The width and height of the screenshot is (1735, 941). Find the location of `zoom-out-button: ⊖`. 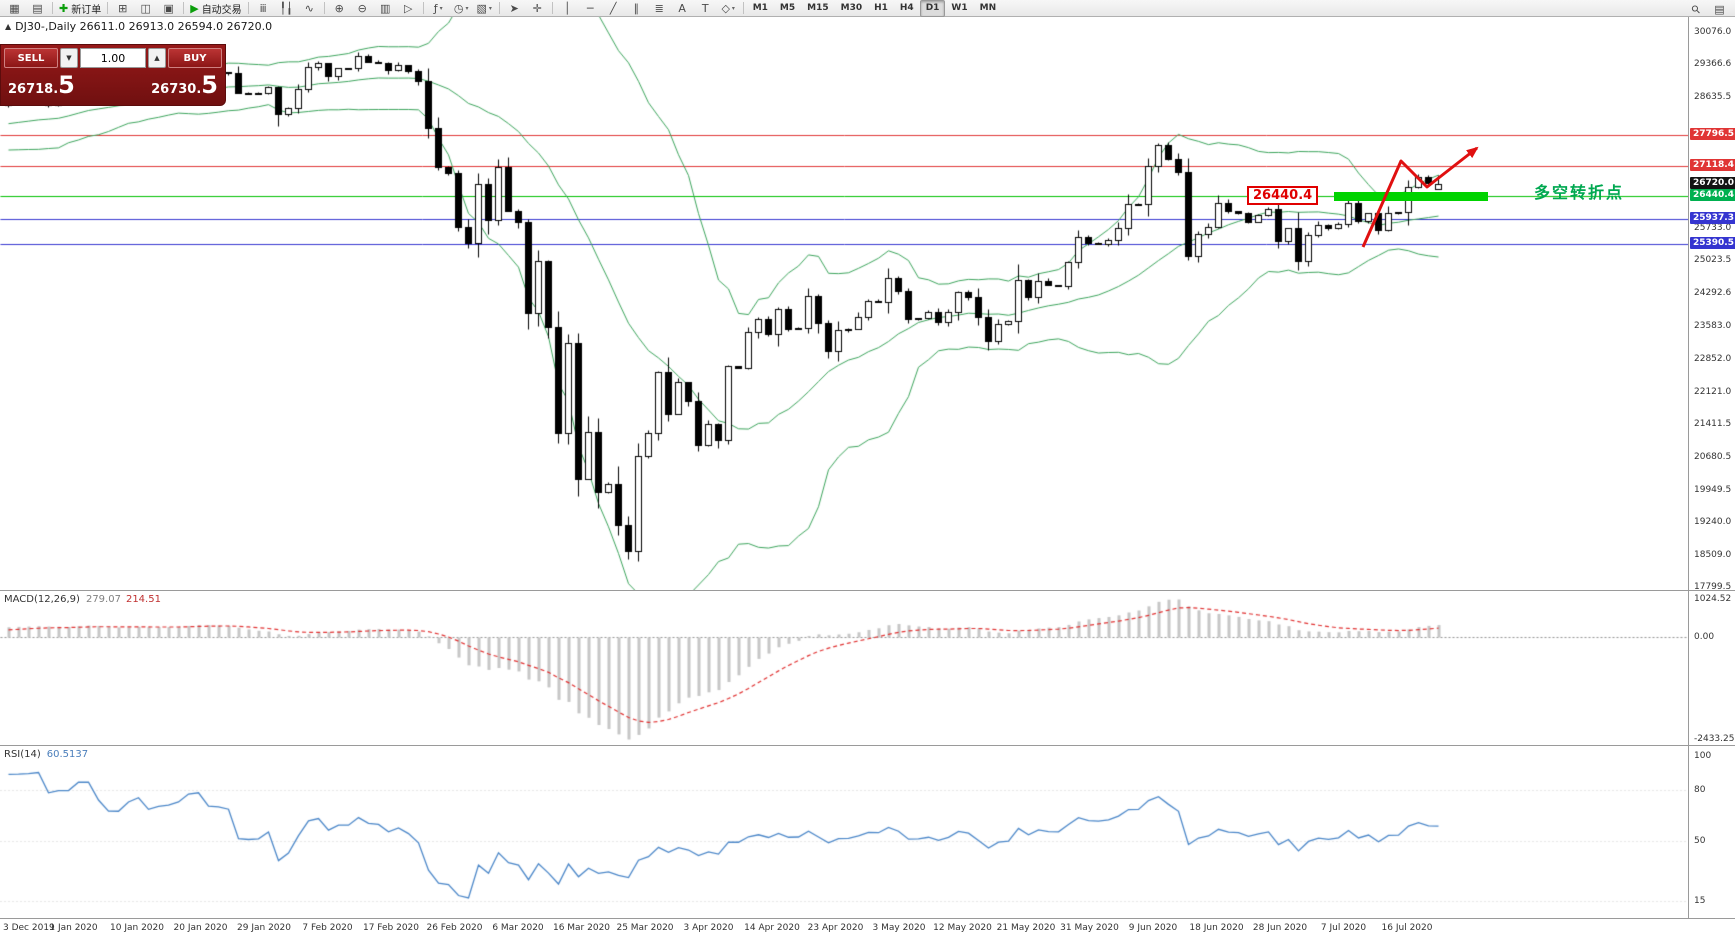

zoom-out-button: ⊖ is located at coordinates (362, 8).